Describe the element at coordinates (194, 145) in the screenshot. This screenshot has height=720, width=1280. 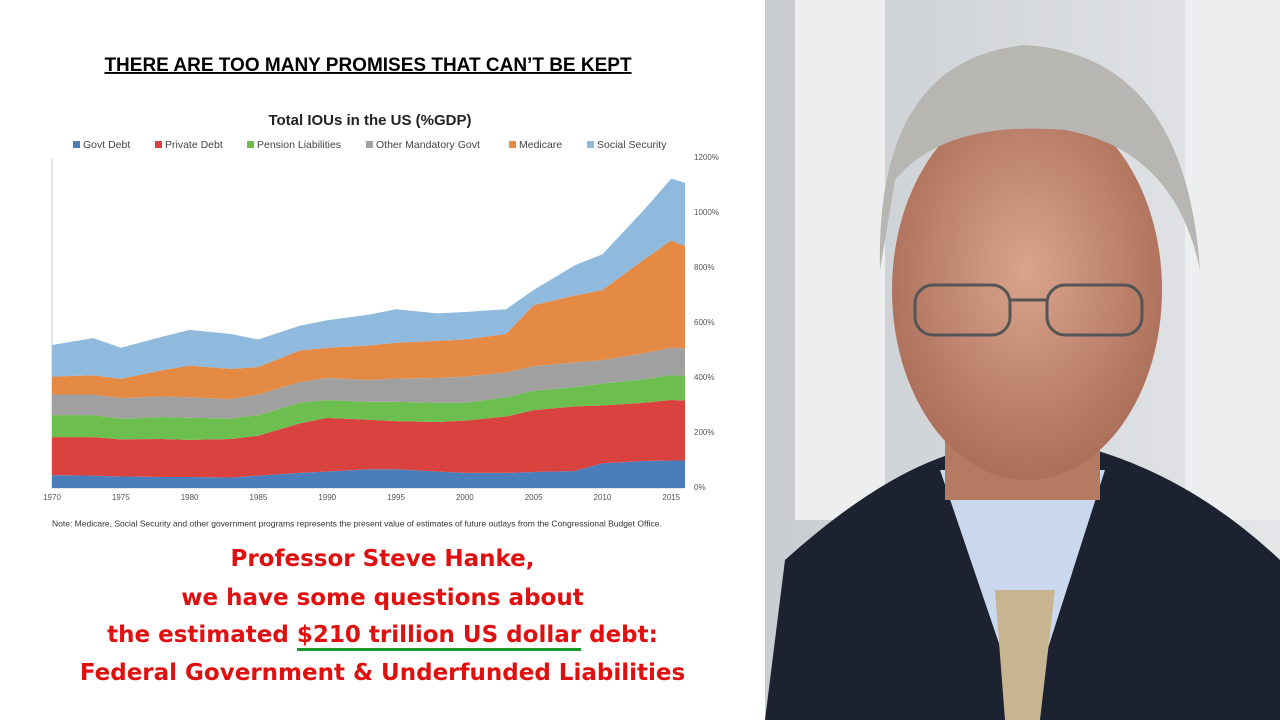
I see `legend-label: Private Debt` at that location.